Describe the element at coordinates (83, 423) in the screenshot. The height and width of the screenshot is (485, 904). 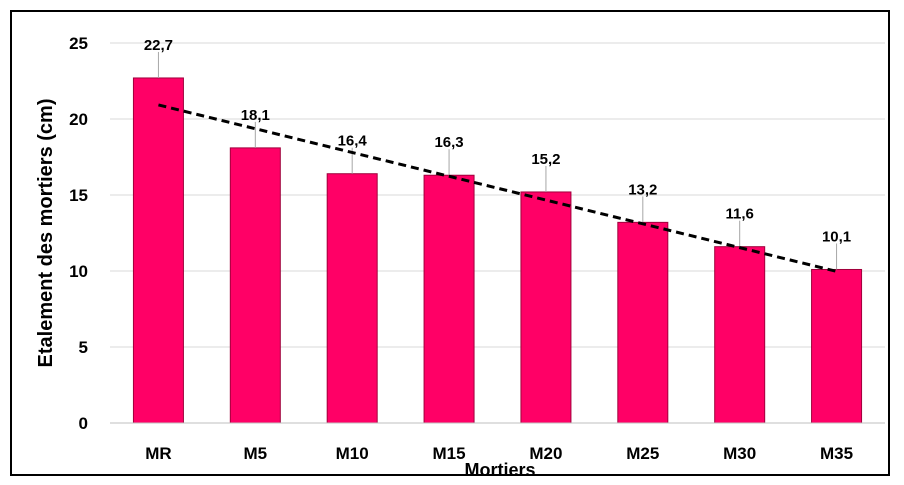
I see `y-tick-label: 0` at that location.